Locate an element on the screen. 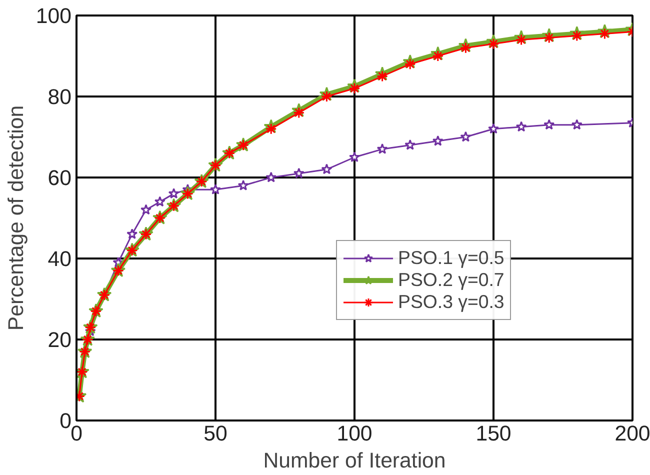 The height and width of the screenshot is (475, 650). y-tick-label: 20 is located at coordinates (60, 340).